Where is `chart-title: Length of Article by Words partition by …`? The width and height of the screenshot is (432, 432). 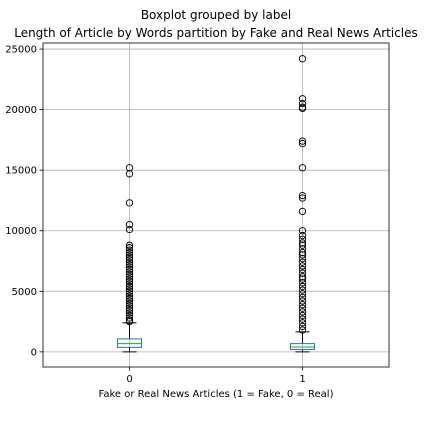 chart-title: Length of Article by Words partition by … is located at coordinates (216, 33).